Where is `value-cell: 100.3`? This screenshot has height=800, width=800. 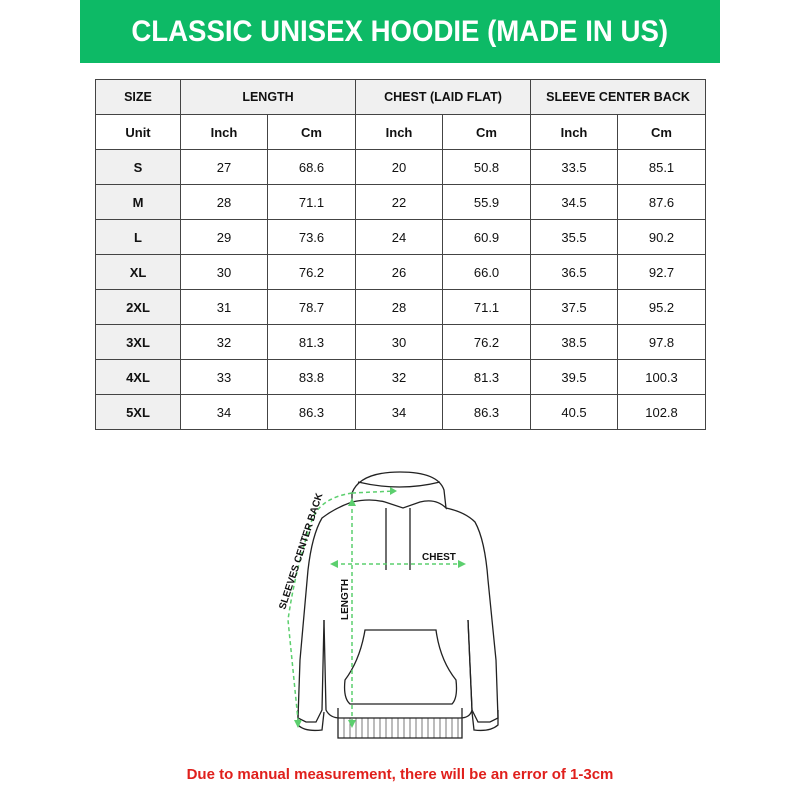 value-cell: 100.3 is located at coordinates (662, 377).